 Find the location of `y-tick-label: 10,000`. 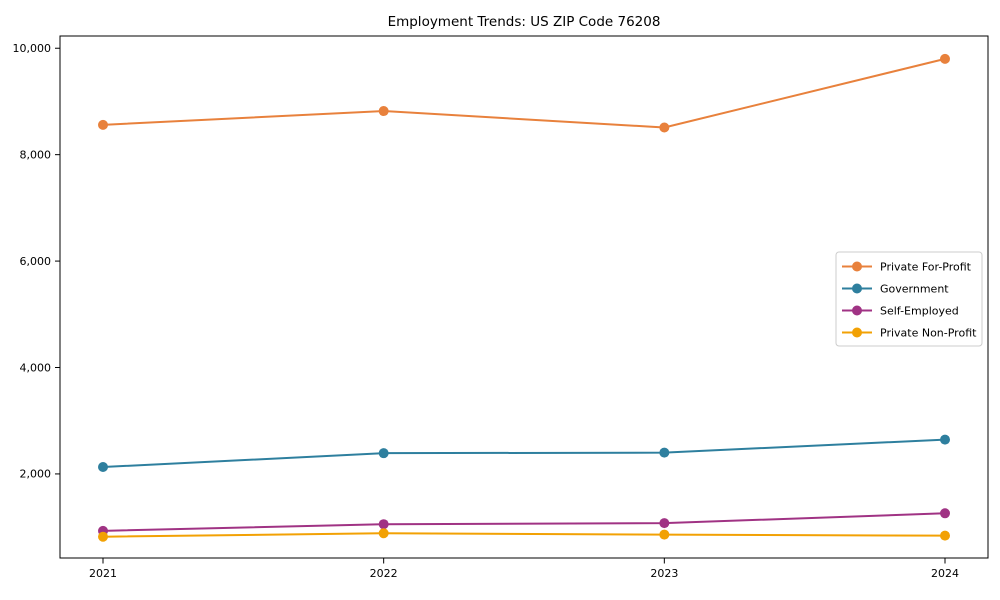

y-tick-label: 10,000 is located at coordinates (32, 48).